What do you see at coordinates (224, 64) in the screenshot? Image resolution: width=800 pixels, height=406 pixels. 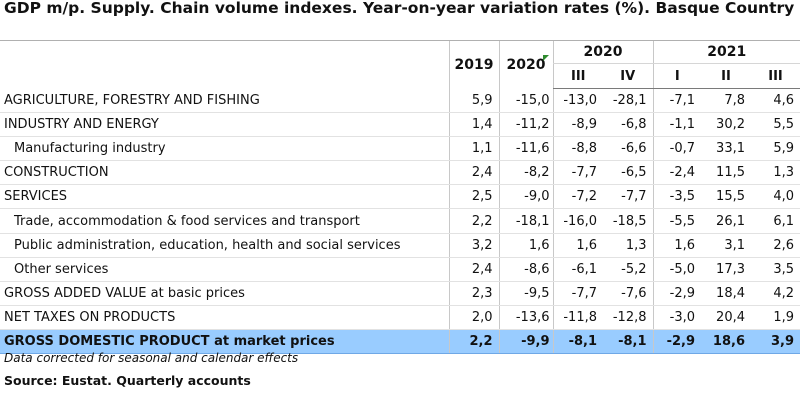 I see `label-column-header` at bounding box center [224, 64].